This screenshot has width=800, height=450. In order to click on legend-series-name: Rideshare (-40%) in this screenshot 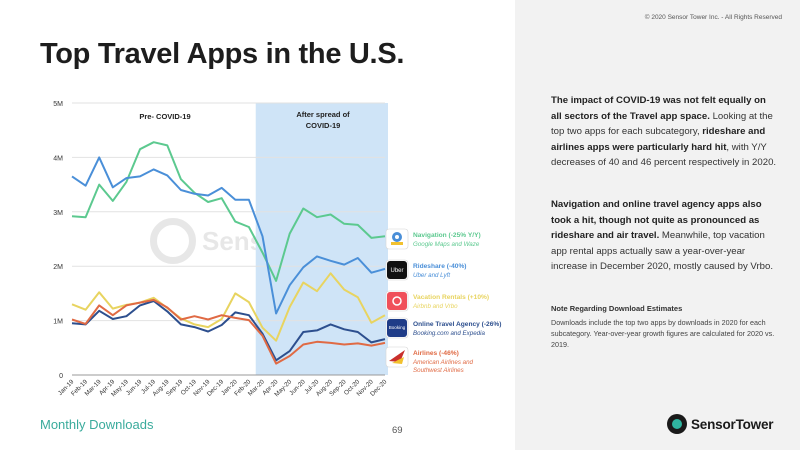, I will do `click(440, 266)`.